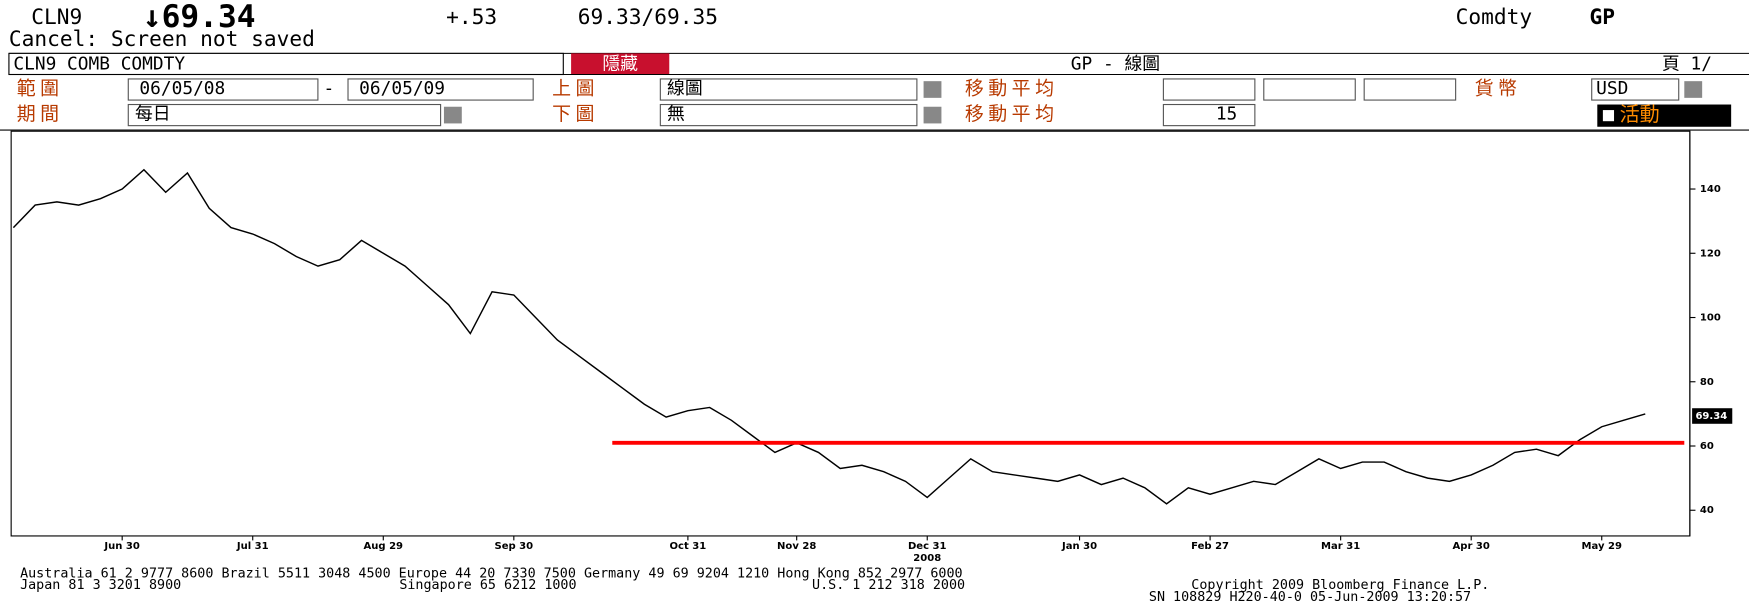  I want to click on ma-value: 15, so click(1226, 114).